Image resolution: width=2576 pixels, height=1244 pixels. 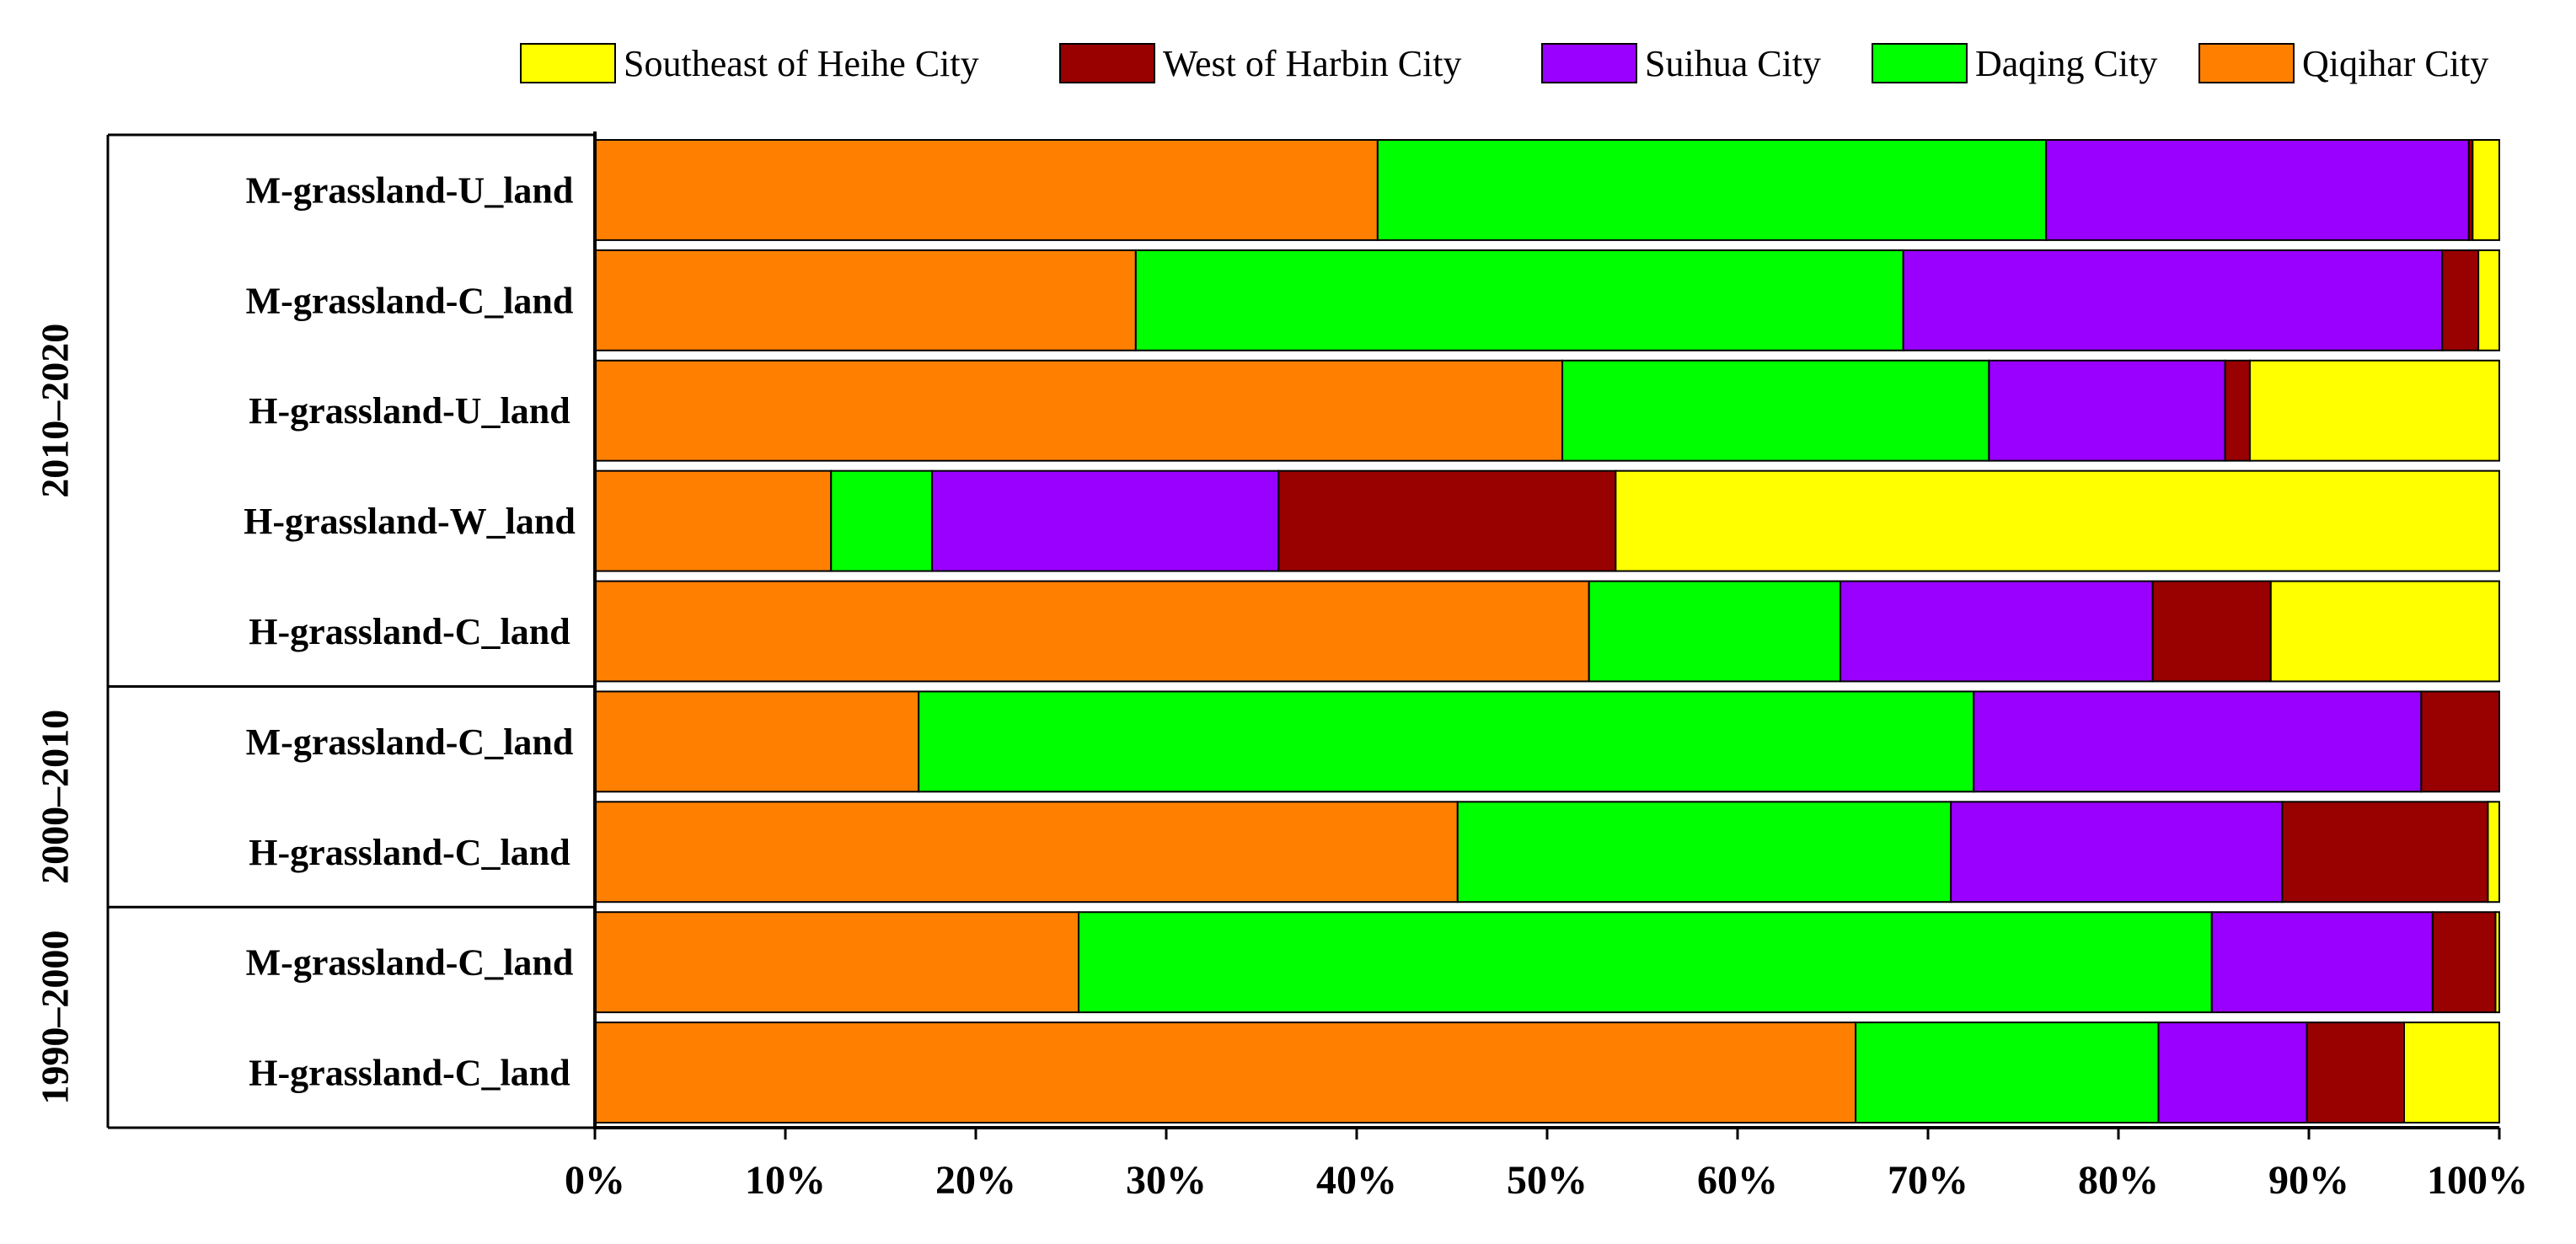 What do you see at coordinates (1312, 63) in the screenshot?
I see `legend-label-west-of-harbin-city: West of Harbin City` at bounding box center [1312, 63].